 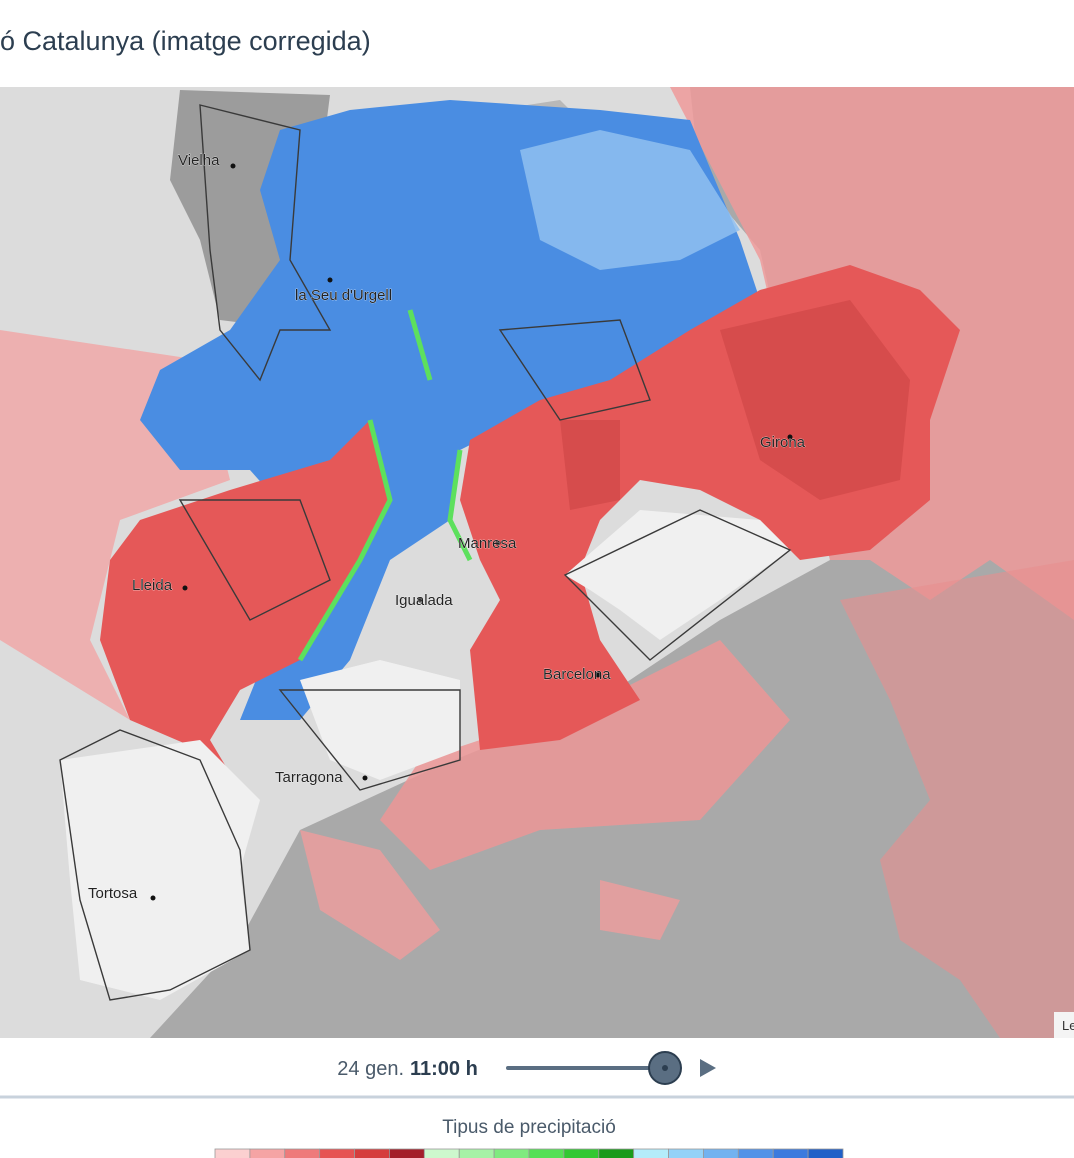 What do you see at coordinates (199, 160) in the screenshot?
I see `place-label: Vielha` at bounding box center [199, 160].